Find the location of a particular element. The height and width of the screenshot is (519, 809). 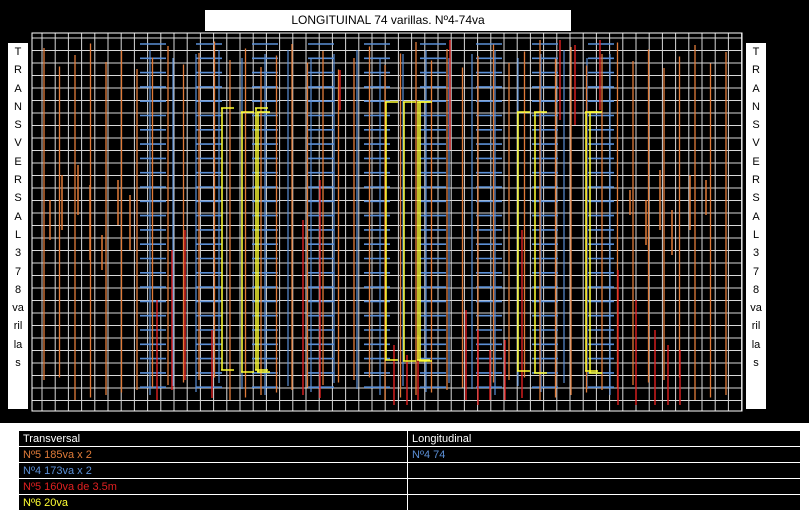

side-label-right: T R A N S V E R S A L 3 7 8 va ril la s is located at coordinates (756, 226).